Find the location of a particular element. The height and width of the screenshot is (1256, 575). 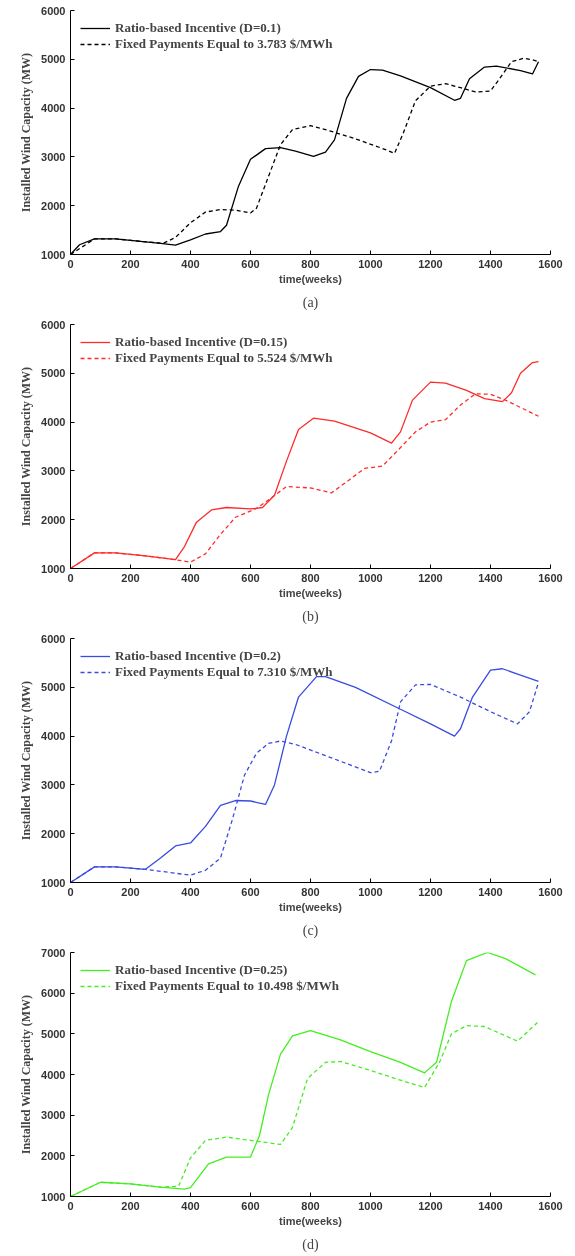

text: (a) is located at coordinates (310, 302).